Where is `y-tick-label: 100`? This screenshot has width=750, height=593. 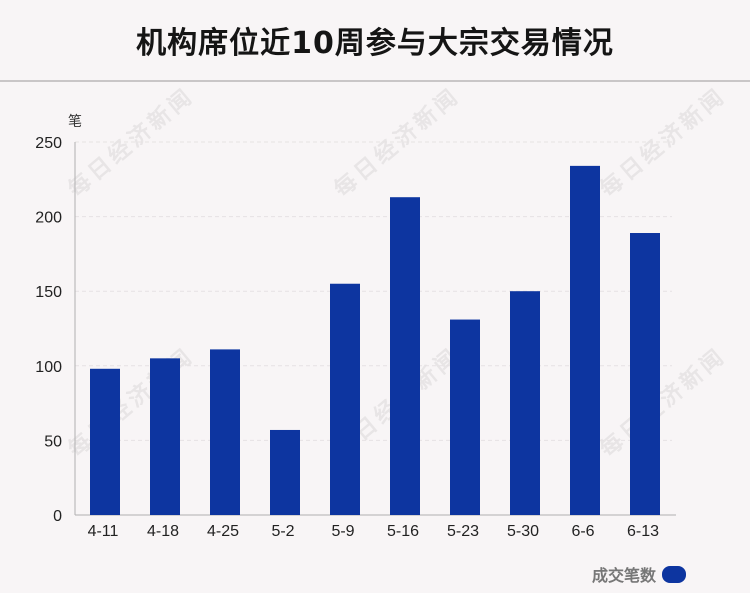 y-tick-label: 100 is located at coordinates (48, 367).